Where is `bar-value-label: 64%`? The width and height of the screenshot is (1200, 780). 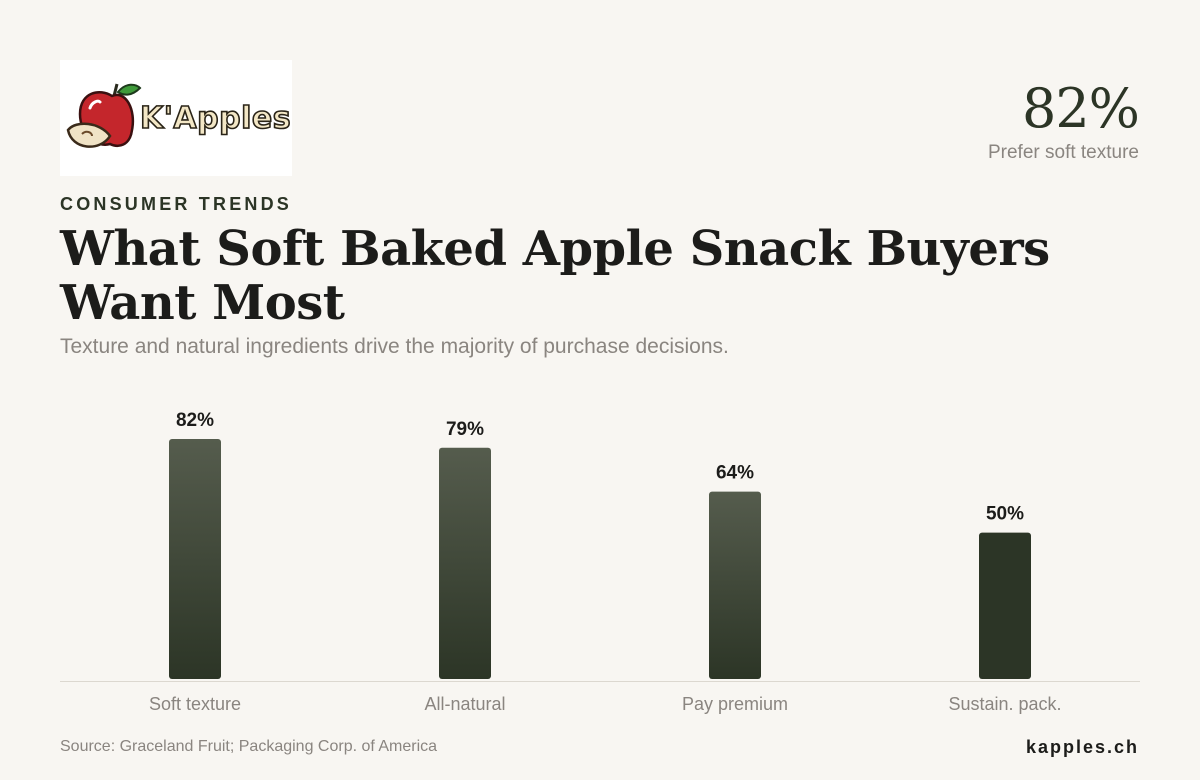 bar-value-label: 64% is located at coordinates (735, 473).